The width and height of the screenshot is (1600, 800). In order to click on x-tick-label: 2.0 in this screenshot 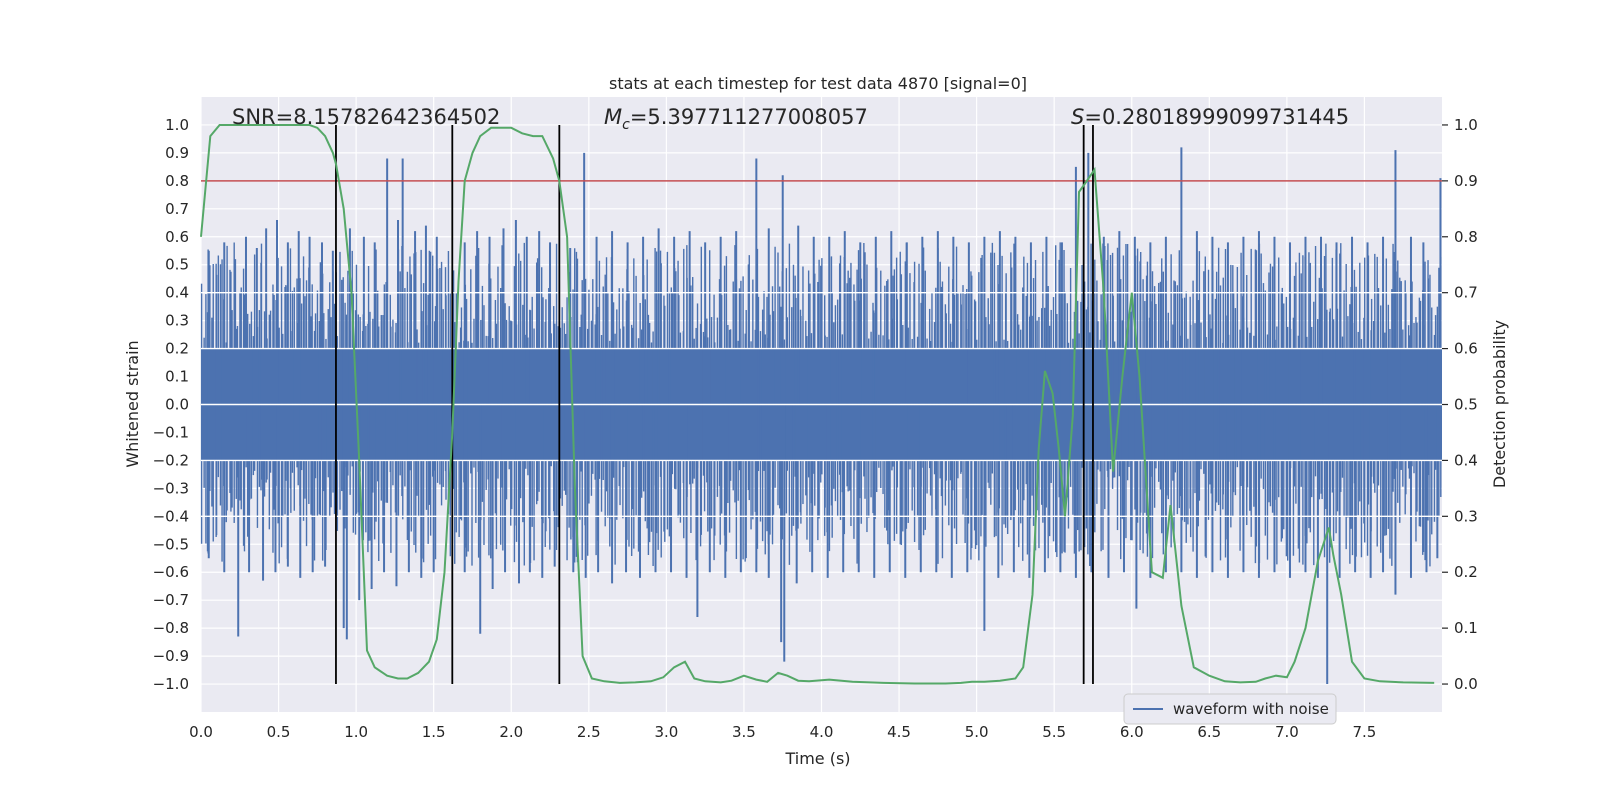, I will do `click(511, 732)`.